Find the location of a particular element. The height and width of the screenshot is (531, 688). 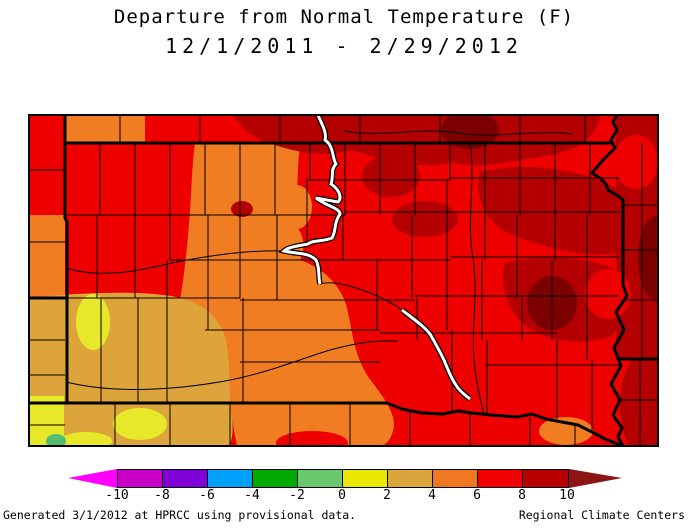

colorbar-tick-label: -6 is located at coordinates (207, 495).